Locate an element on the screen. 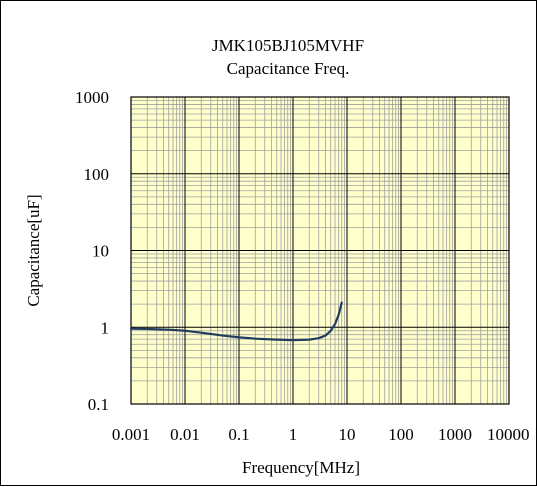 This screenshot has width=537, height=487. x-tick-label: 0.1 is located at coordinates (238, 434).